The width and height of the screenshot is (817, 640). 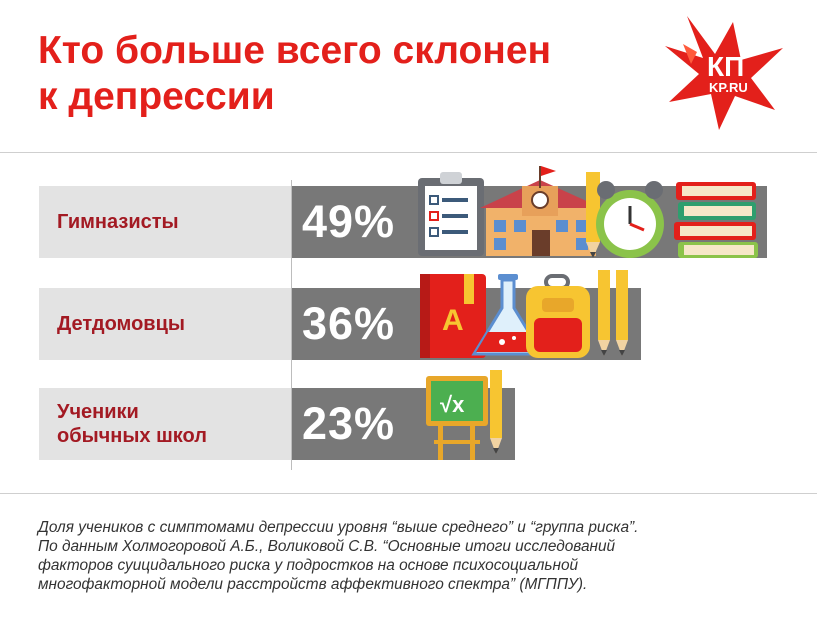 I want to click on logo-text-kpru: KP.RU, so click(x=728, y=87).